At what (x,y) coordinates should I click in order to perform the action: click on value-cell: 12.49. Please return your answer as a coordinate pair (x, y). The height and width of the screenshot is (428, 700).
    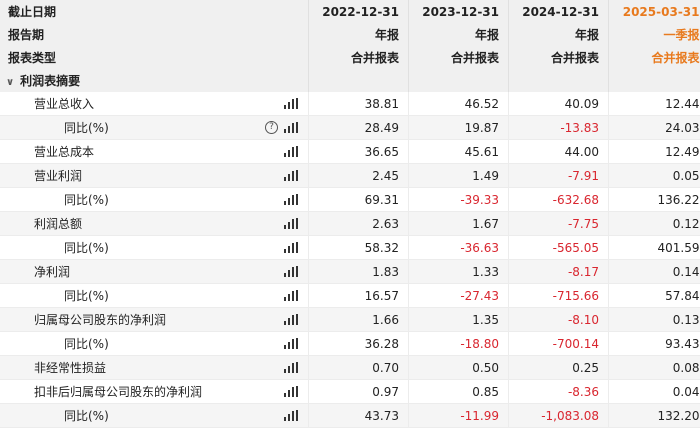
    Looking at the image, I should click on (654, 152).